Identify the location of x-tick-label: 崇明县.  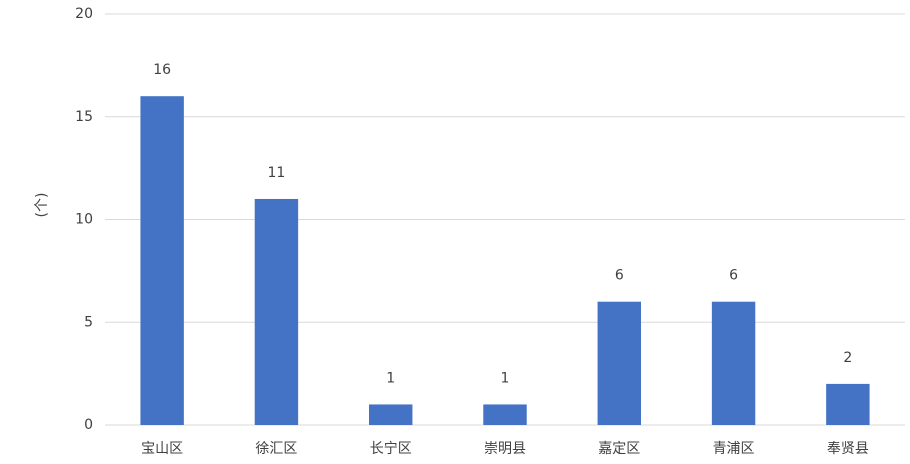
(505, 449).